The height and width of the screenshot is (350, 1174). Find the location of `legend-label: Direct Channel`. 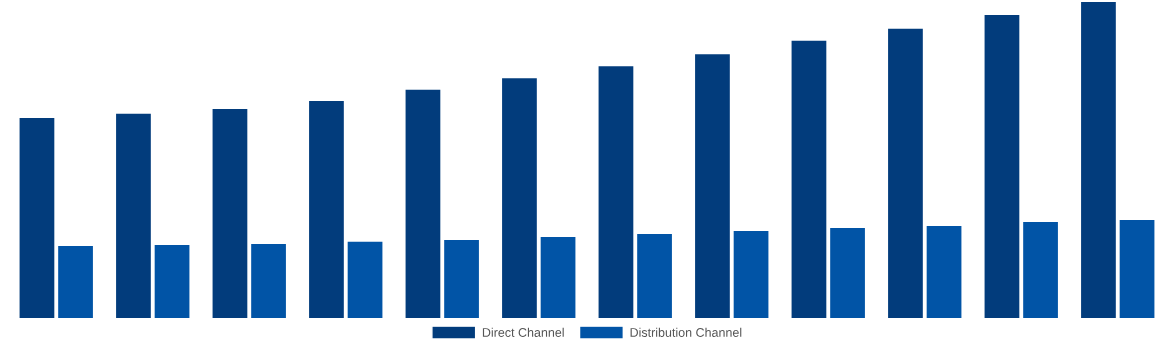

legend-label: Direct Channel is located at coordinates (523, 332).